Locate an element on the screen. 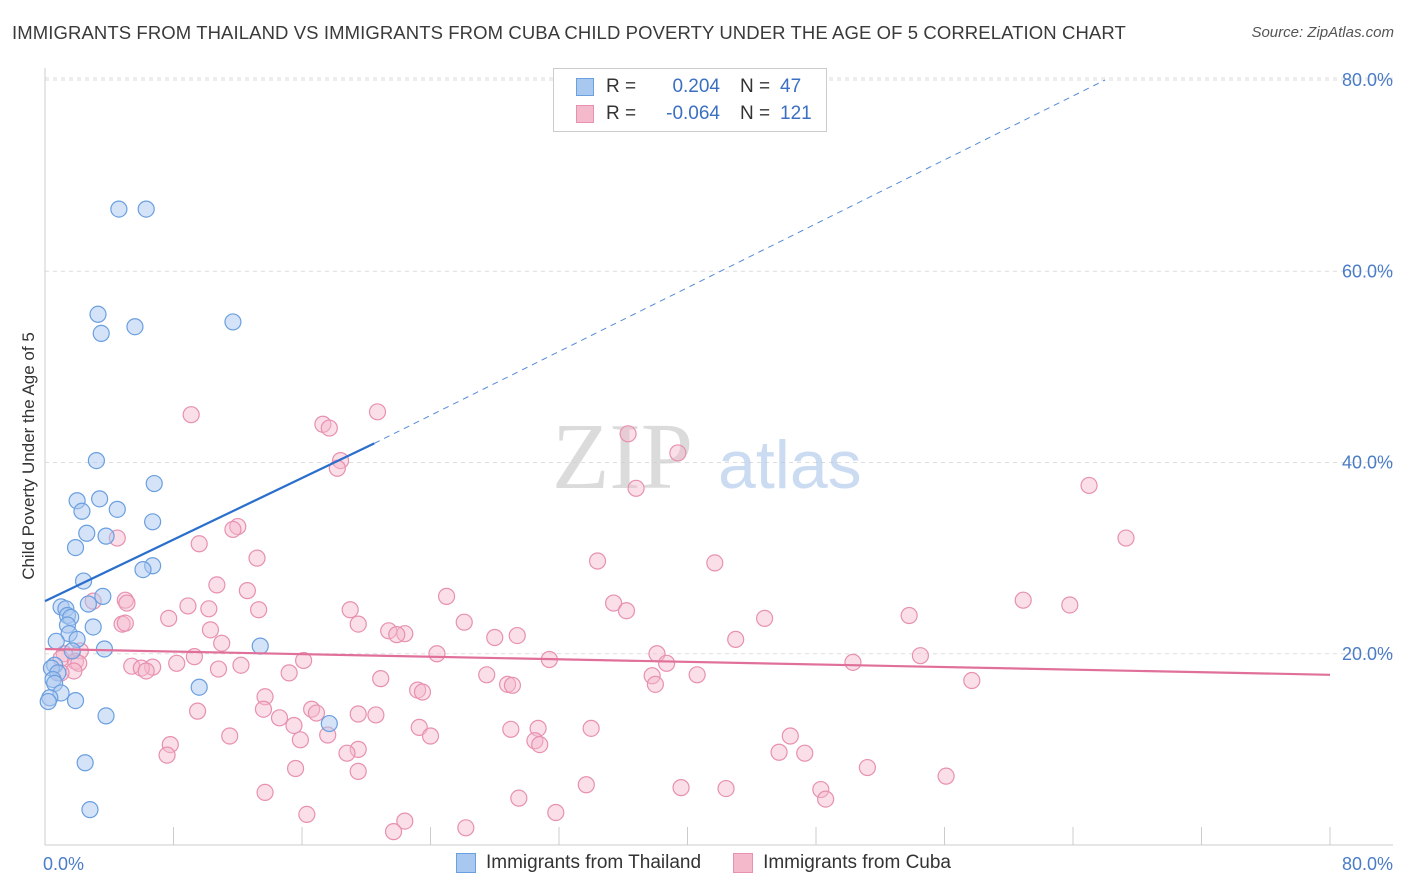 The width and height of the screenshot is (1406, 892). y-tick-label: 80.0% is located at coordinates (1367, 80).